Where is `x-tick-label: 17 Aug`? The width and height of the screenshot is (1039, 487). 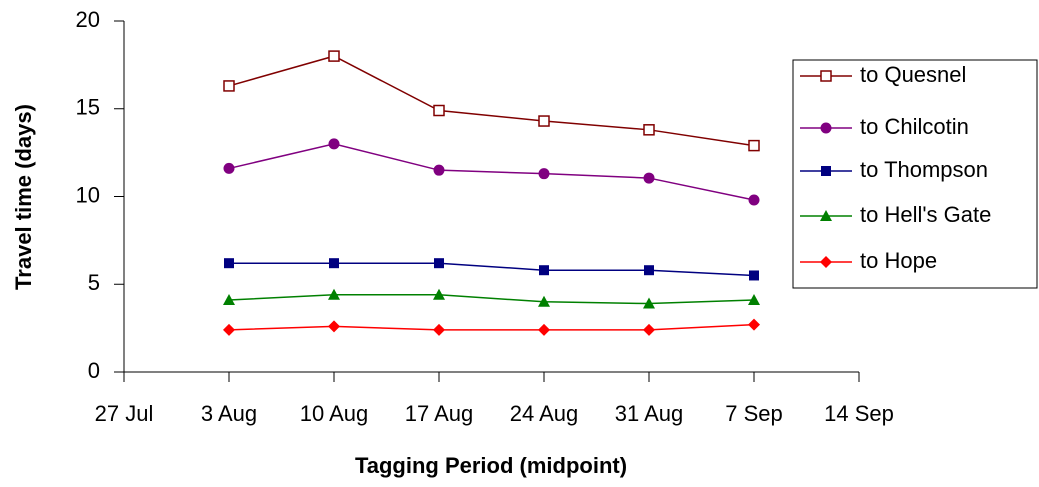 x-tick-label: 17 Aug is located at coordinates (439, 413).